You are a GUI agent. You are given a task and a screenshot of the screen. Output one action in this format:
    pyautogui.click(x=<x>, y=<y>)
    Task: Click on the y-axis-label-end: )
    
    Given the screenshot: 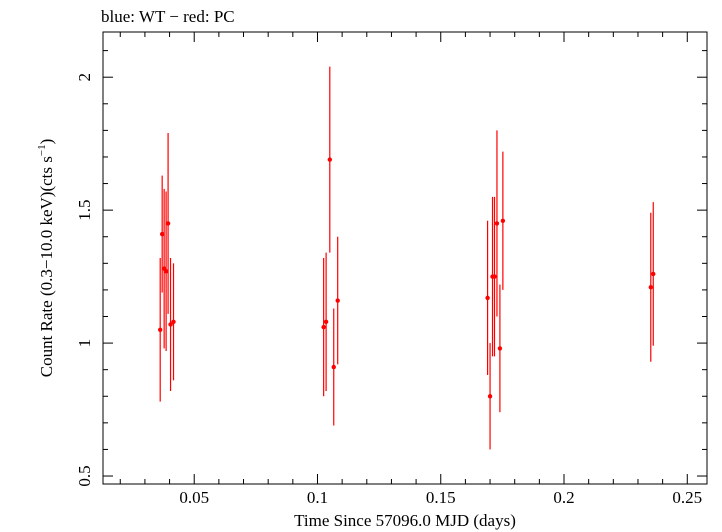 What is the action you would take?
    pyautogui.click(x=46, y=142)
    